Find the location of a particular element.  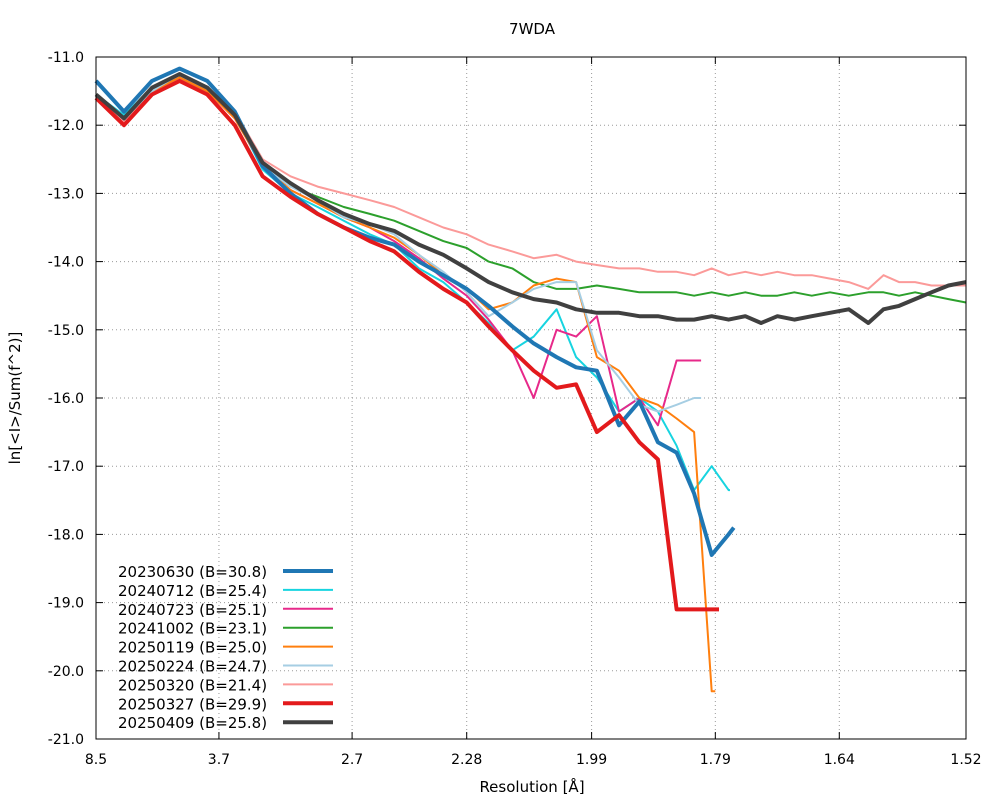

legend-label: 20230630 (B=30.8) is located at coordinates (192, 572).